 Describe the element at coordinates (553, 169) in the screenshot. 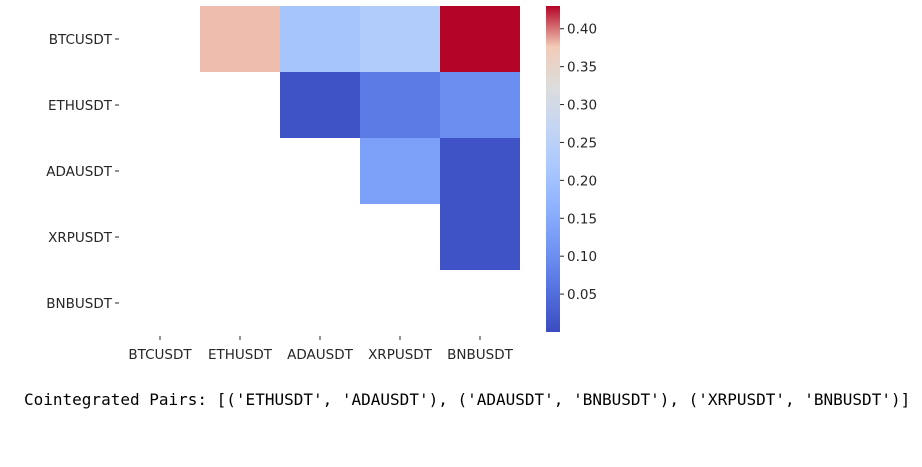

I see `colorbar` at that location.